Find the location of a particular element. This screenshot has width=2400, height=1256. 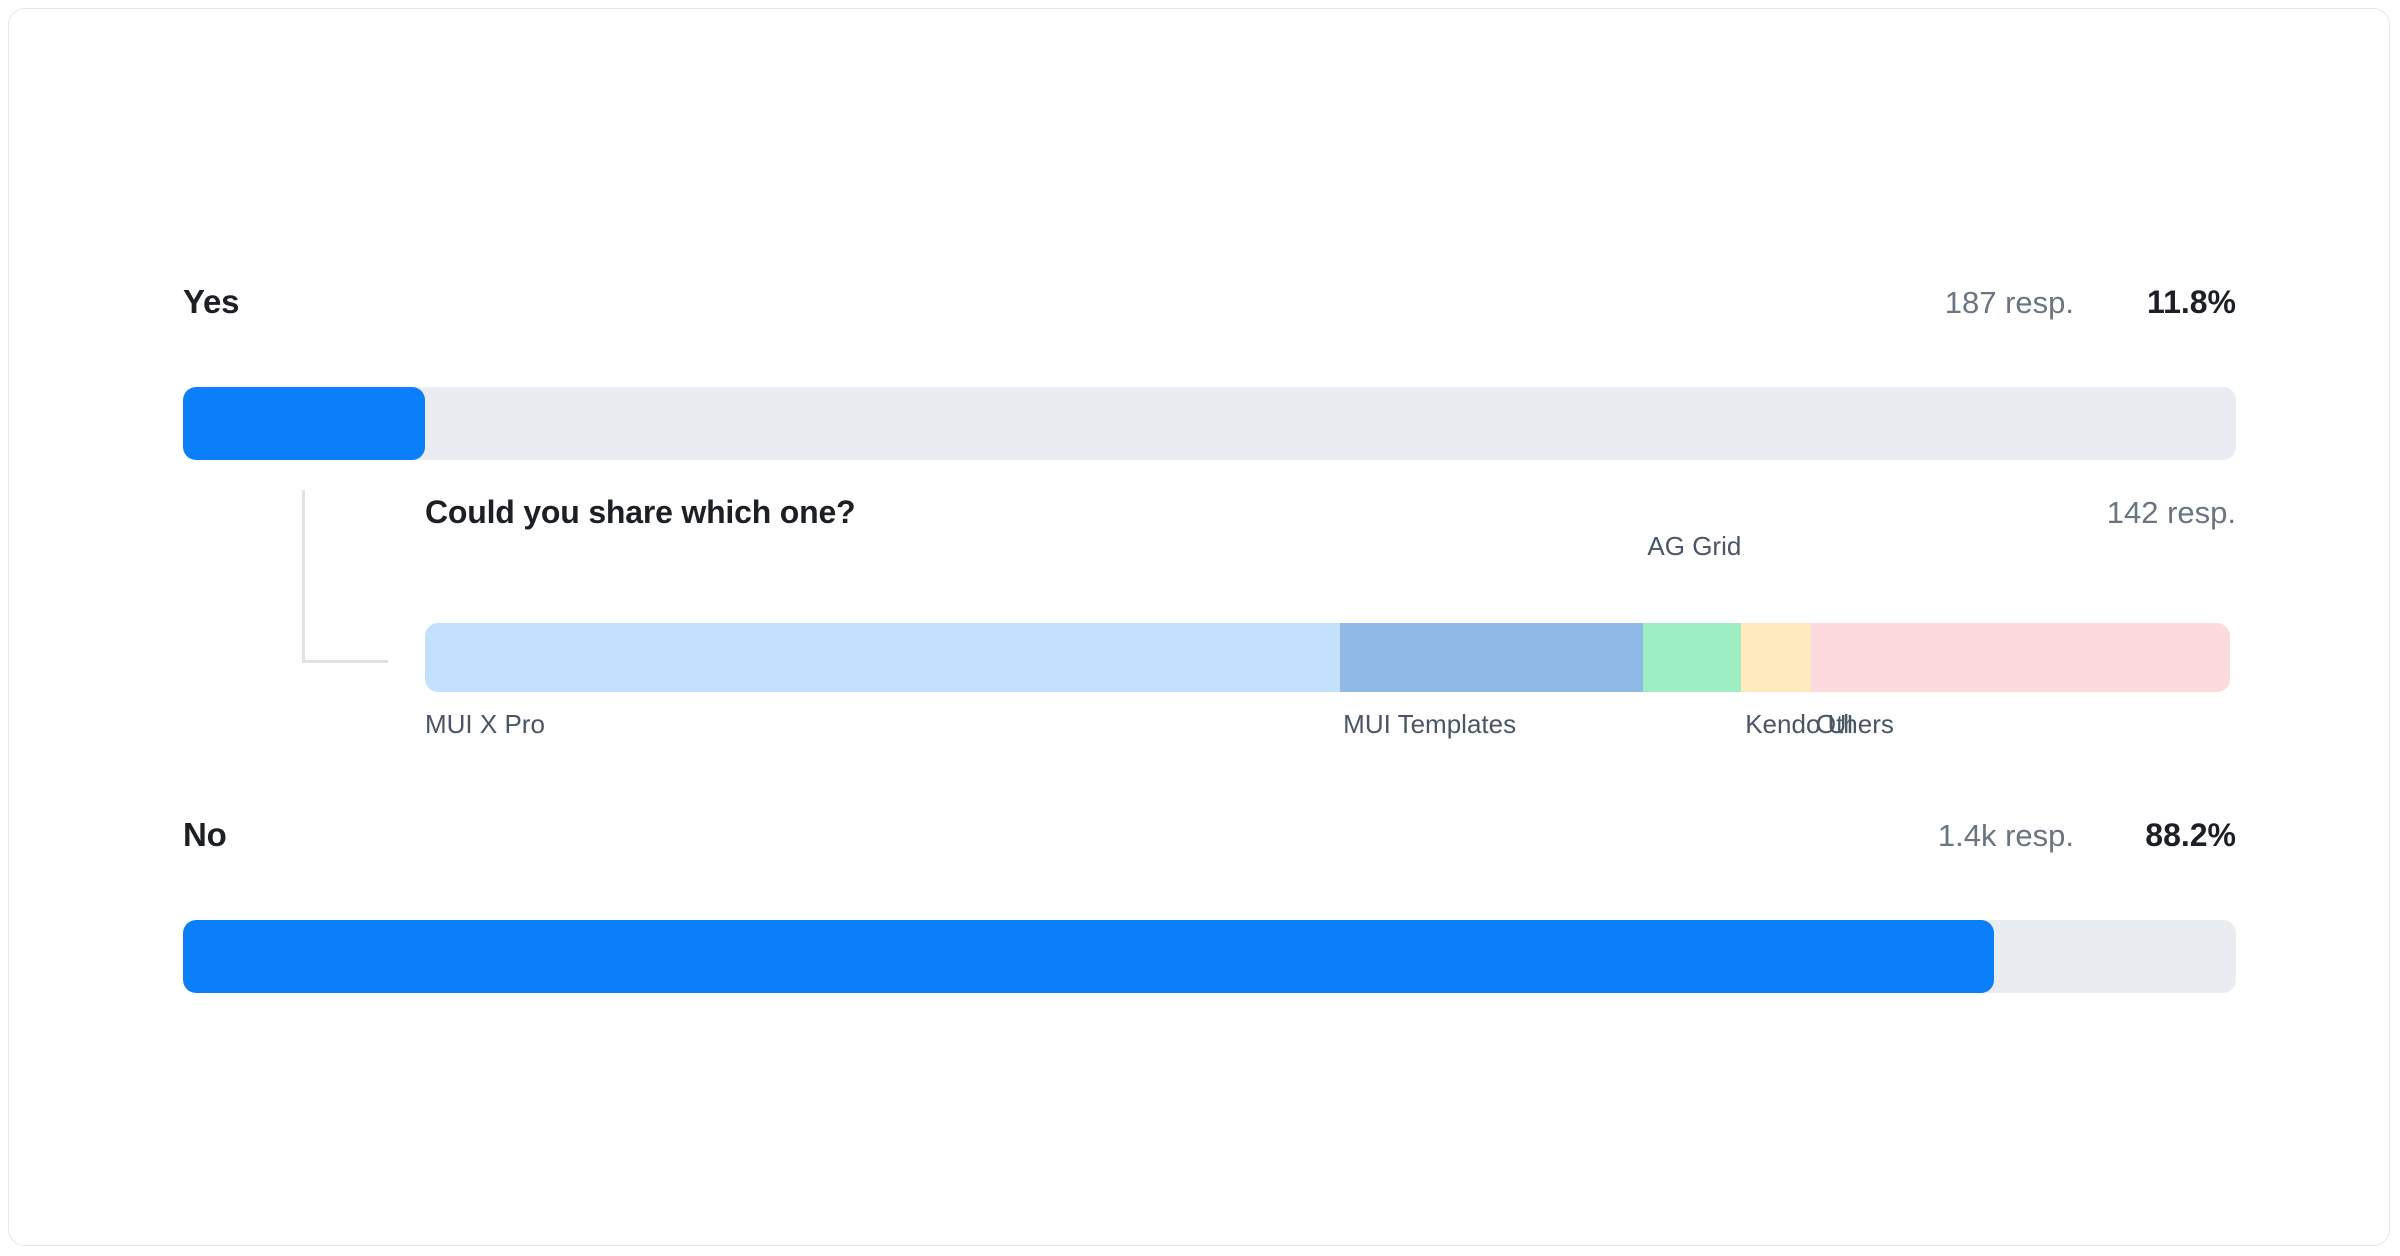

stacked-bar-track is located at coordinates (1327, 657).